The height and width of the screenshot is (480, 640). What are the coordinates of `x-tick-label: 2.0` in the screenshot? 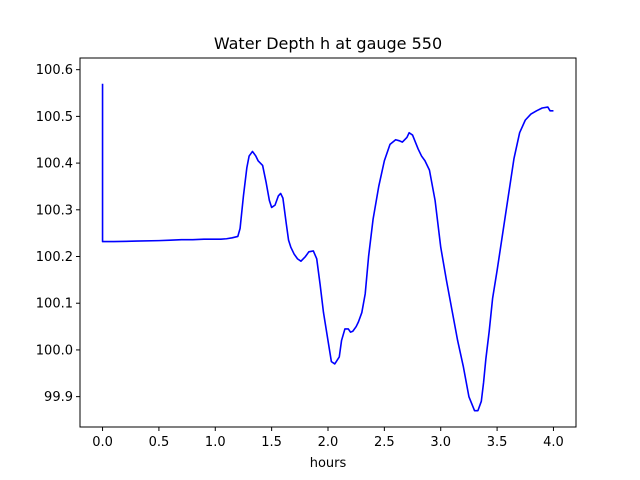 It's located at (328, 442).